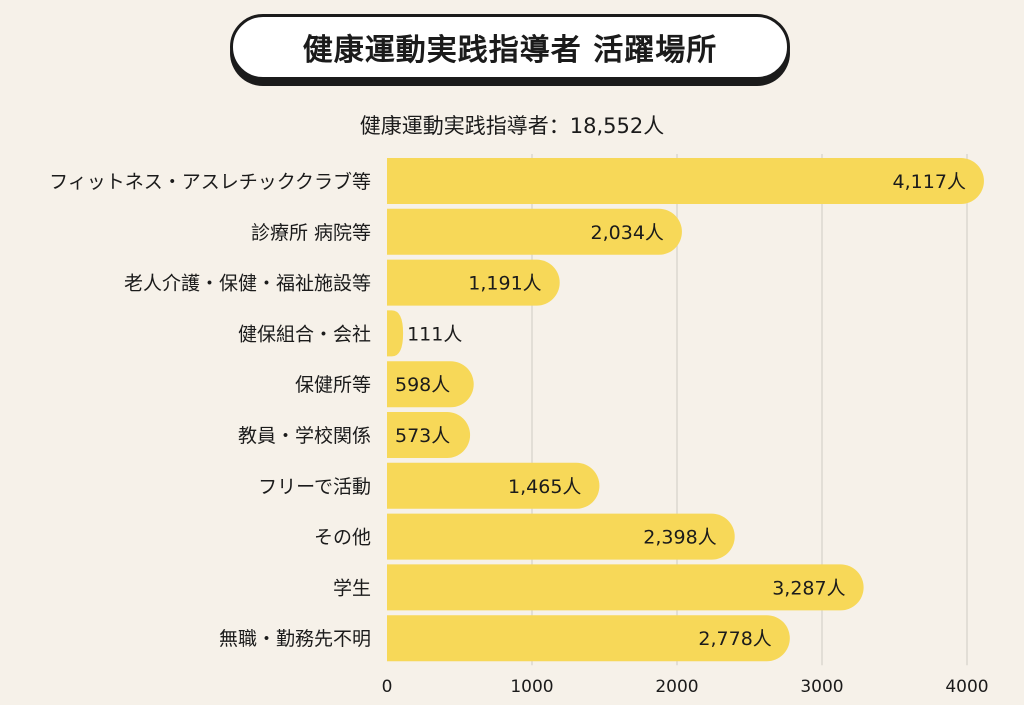 This screenshot has height=705, width=1024. Describe the element at coordinates (342, 538) in the screenshot. I see `category-label: その他` at that location.